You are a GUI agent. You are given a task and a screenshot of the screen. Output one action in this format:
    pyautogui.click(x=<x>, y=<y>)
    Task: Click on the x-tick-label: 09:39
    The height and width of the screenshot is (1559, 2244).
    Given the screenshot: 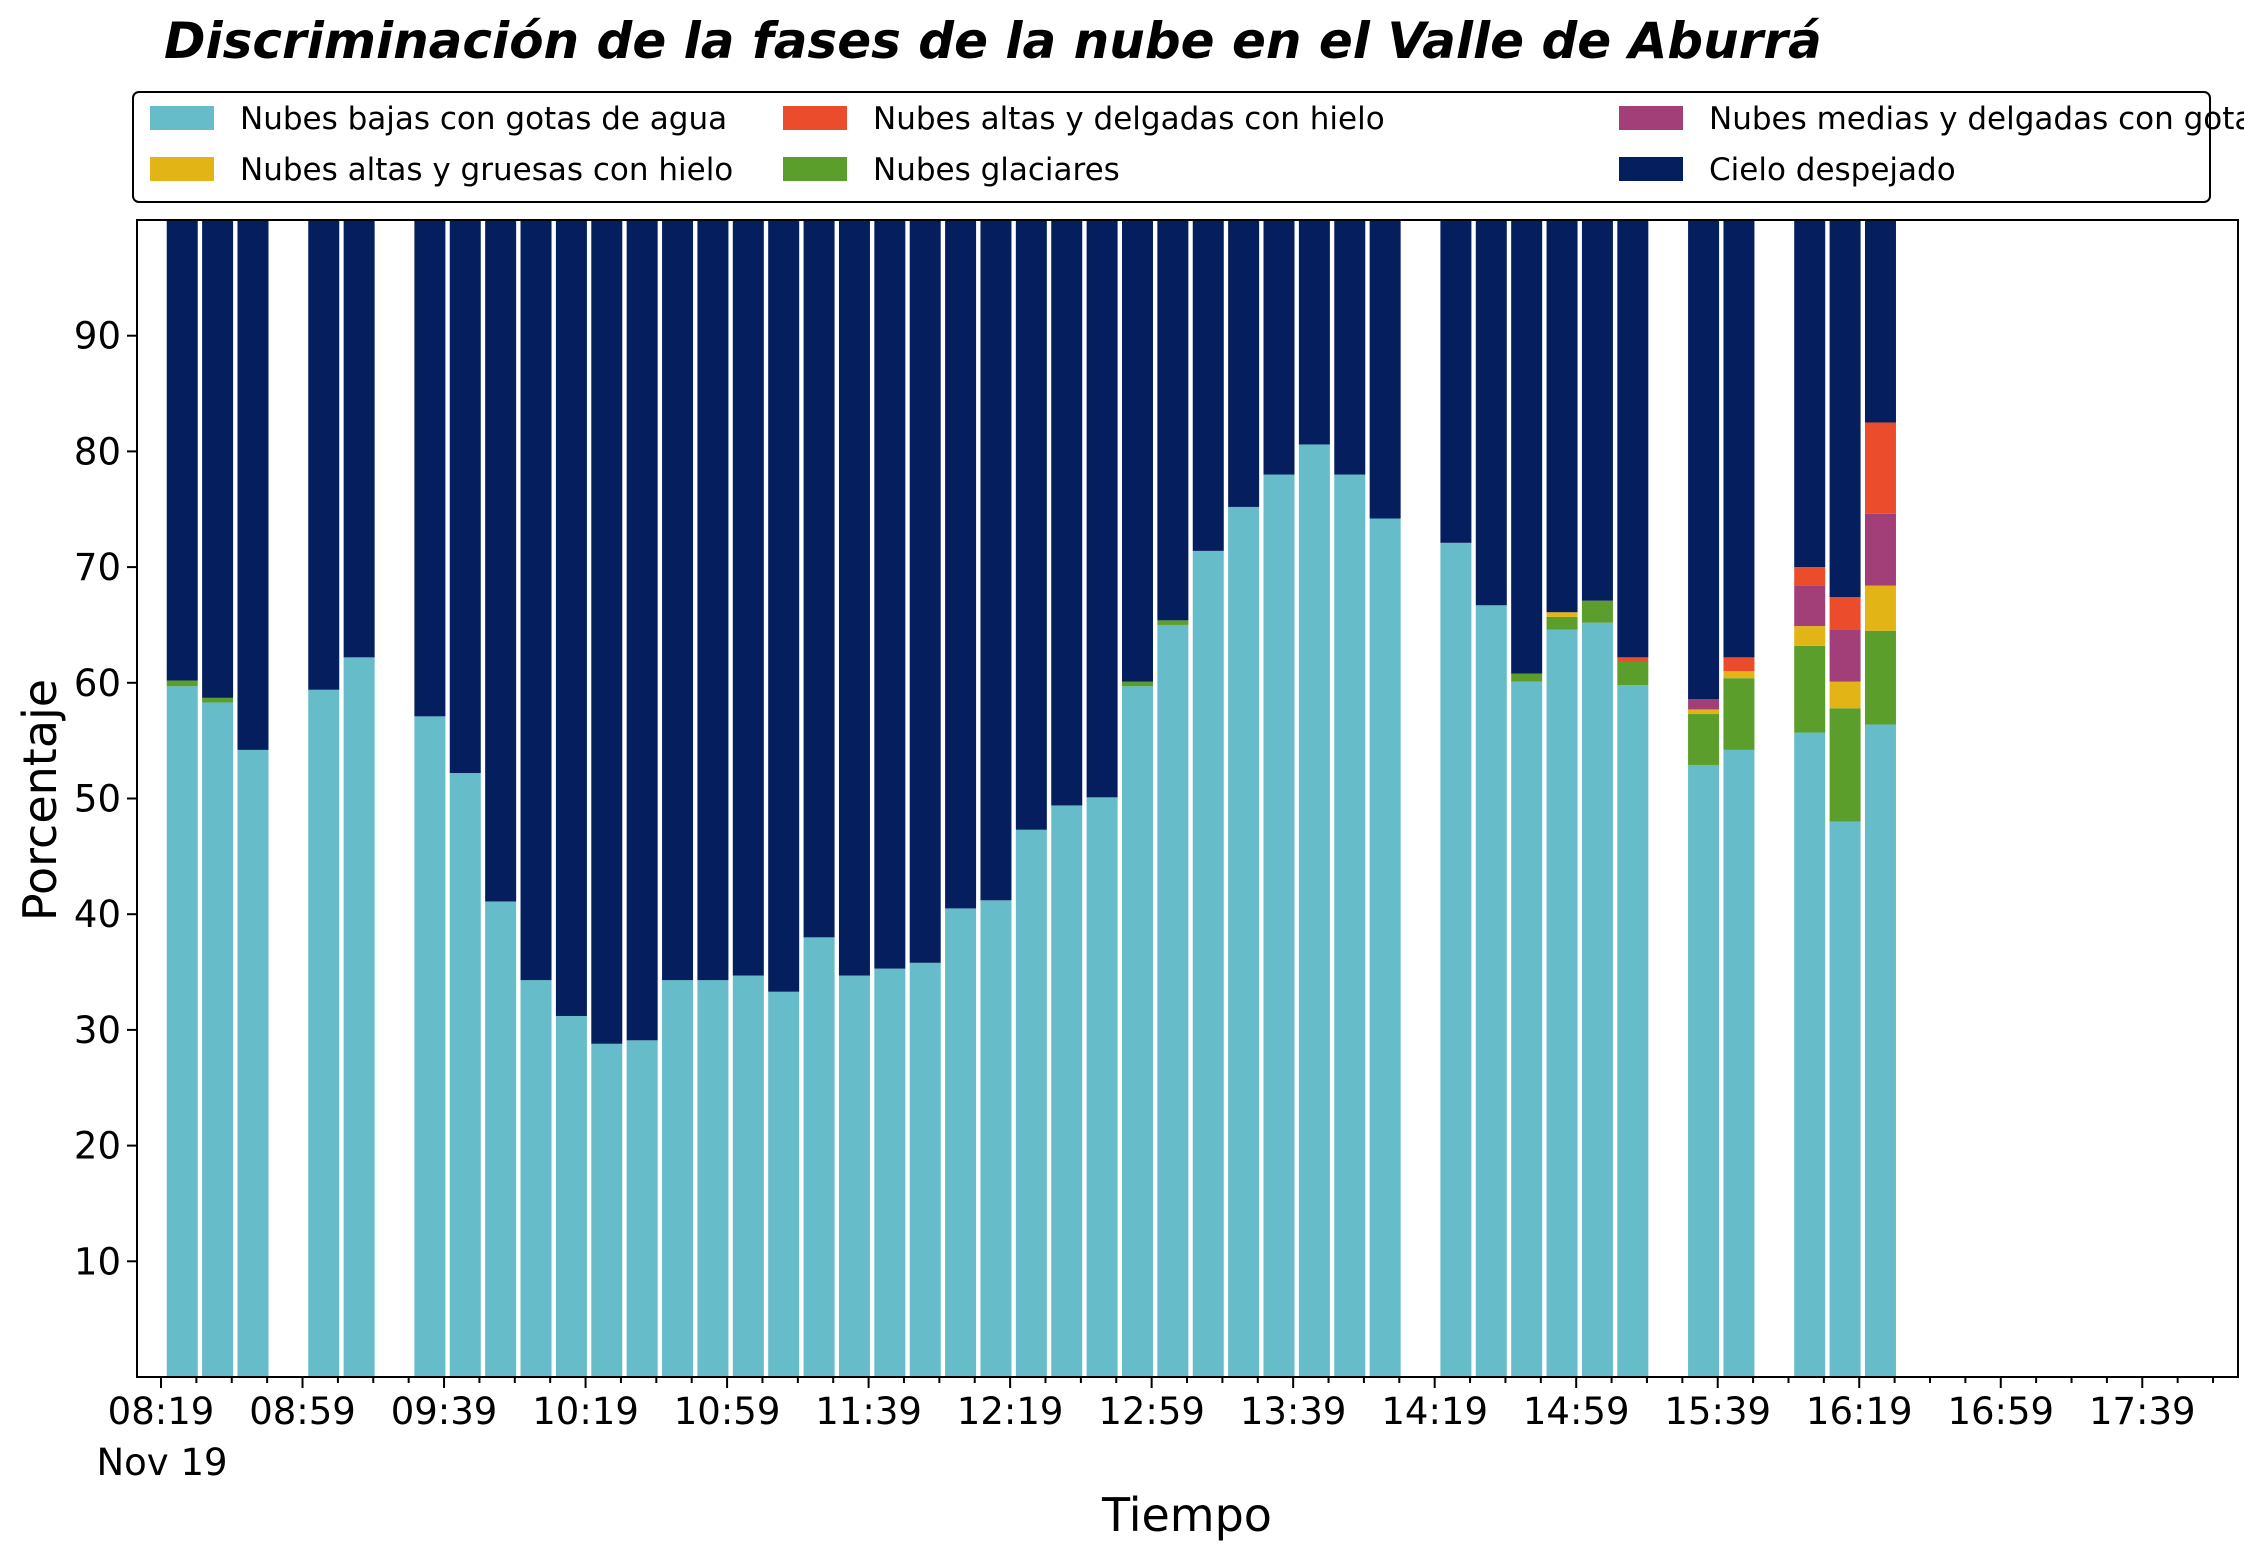 What is the action you would take?
    pyautogui.click(x=444, y=1411)
    